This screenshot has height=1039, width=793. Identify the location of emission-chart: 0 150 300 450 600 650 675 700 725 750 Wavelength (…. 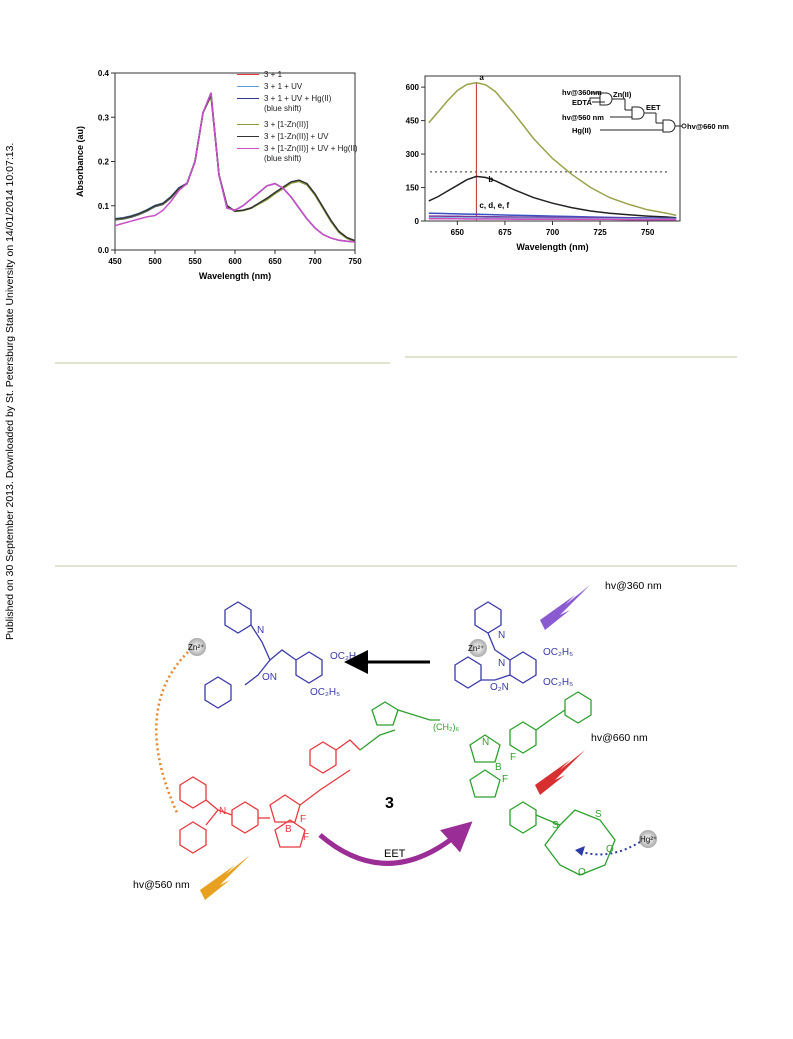
(543, 162).